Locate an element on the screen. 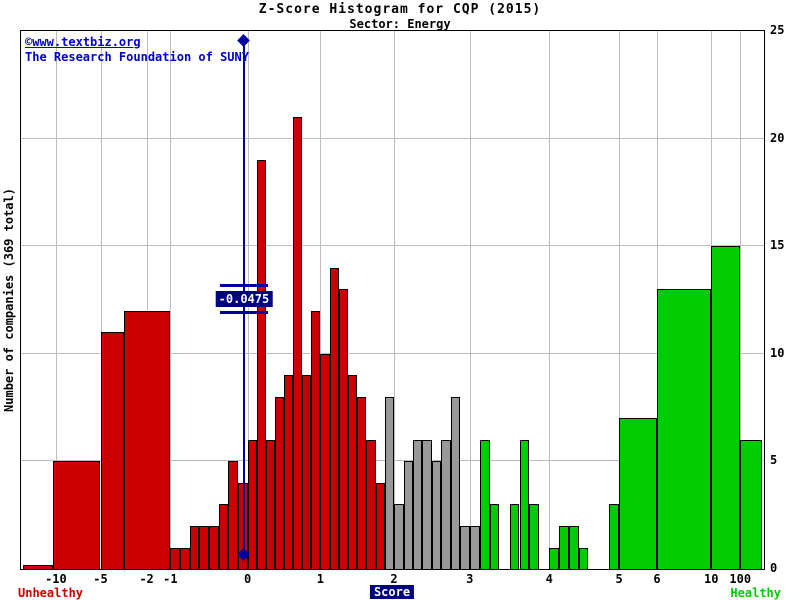 This screenshot has height=600, width=800. x-tick-label: 6 is located at coordinates (657, 579).